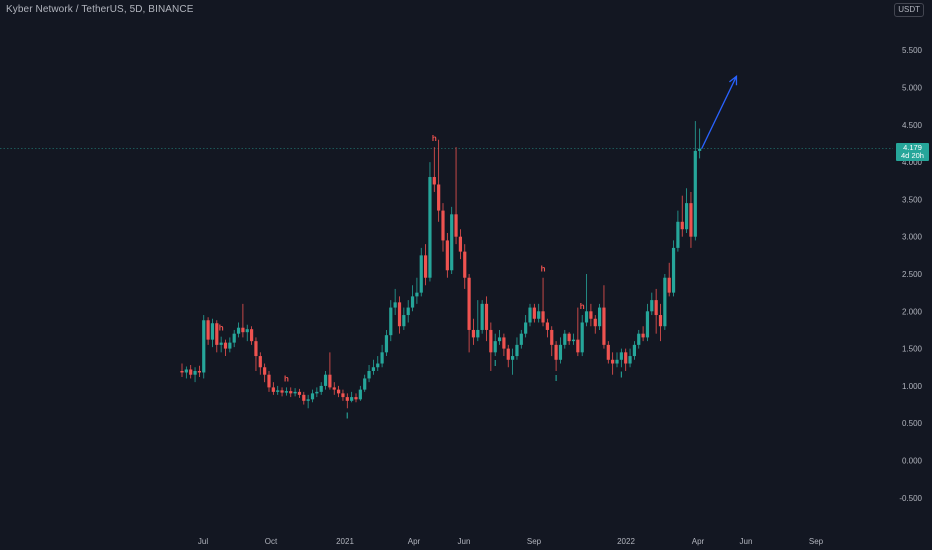 Image resolution: width=932 pixels, height=550 pixels. Describe the element at coordinates (912, 199) in the screenshot. I see `y-tick-label: 3.500` at that location.